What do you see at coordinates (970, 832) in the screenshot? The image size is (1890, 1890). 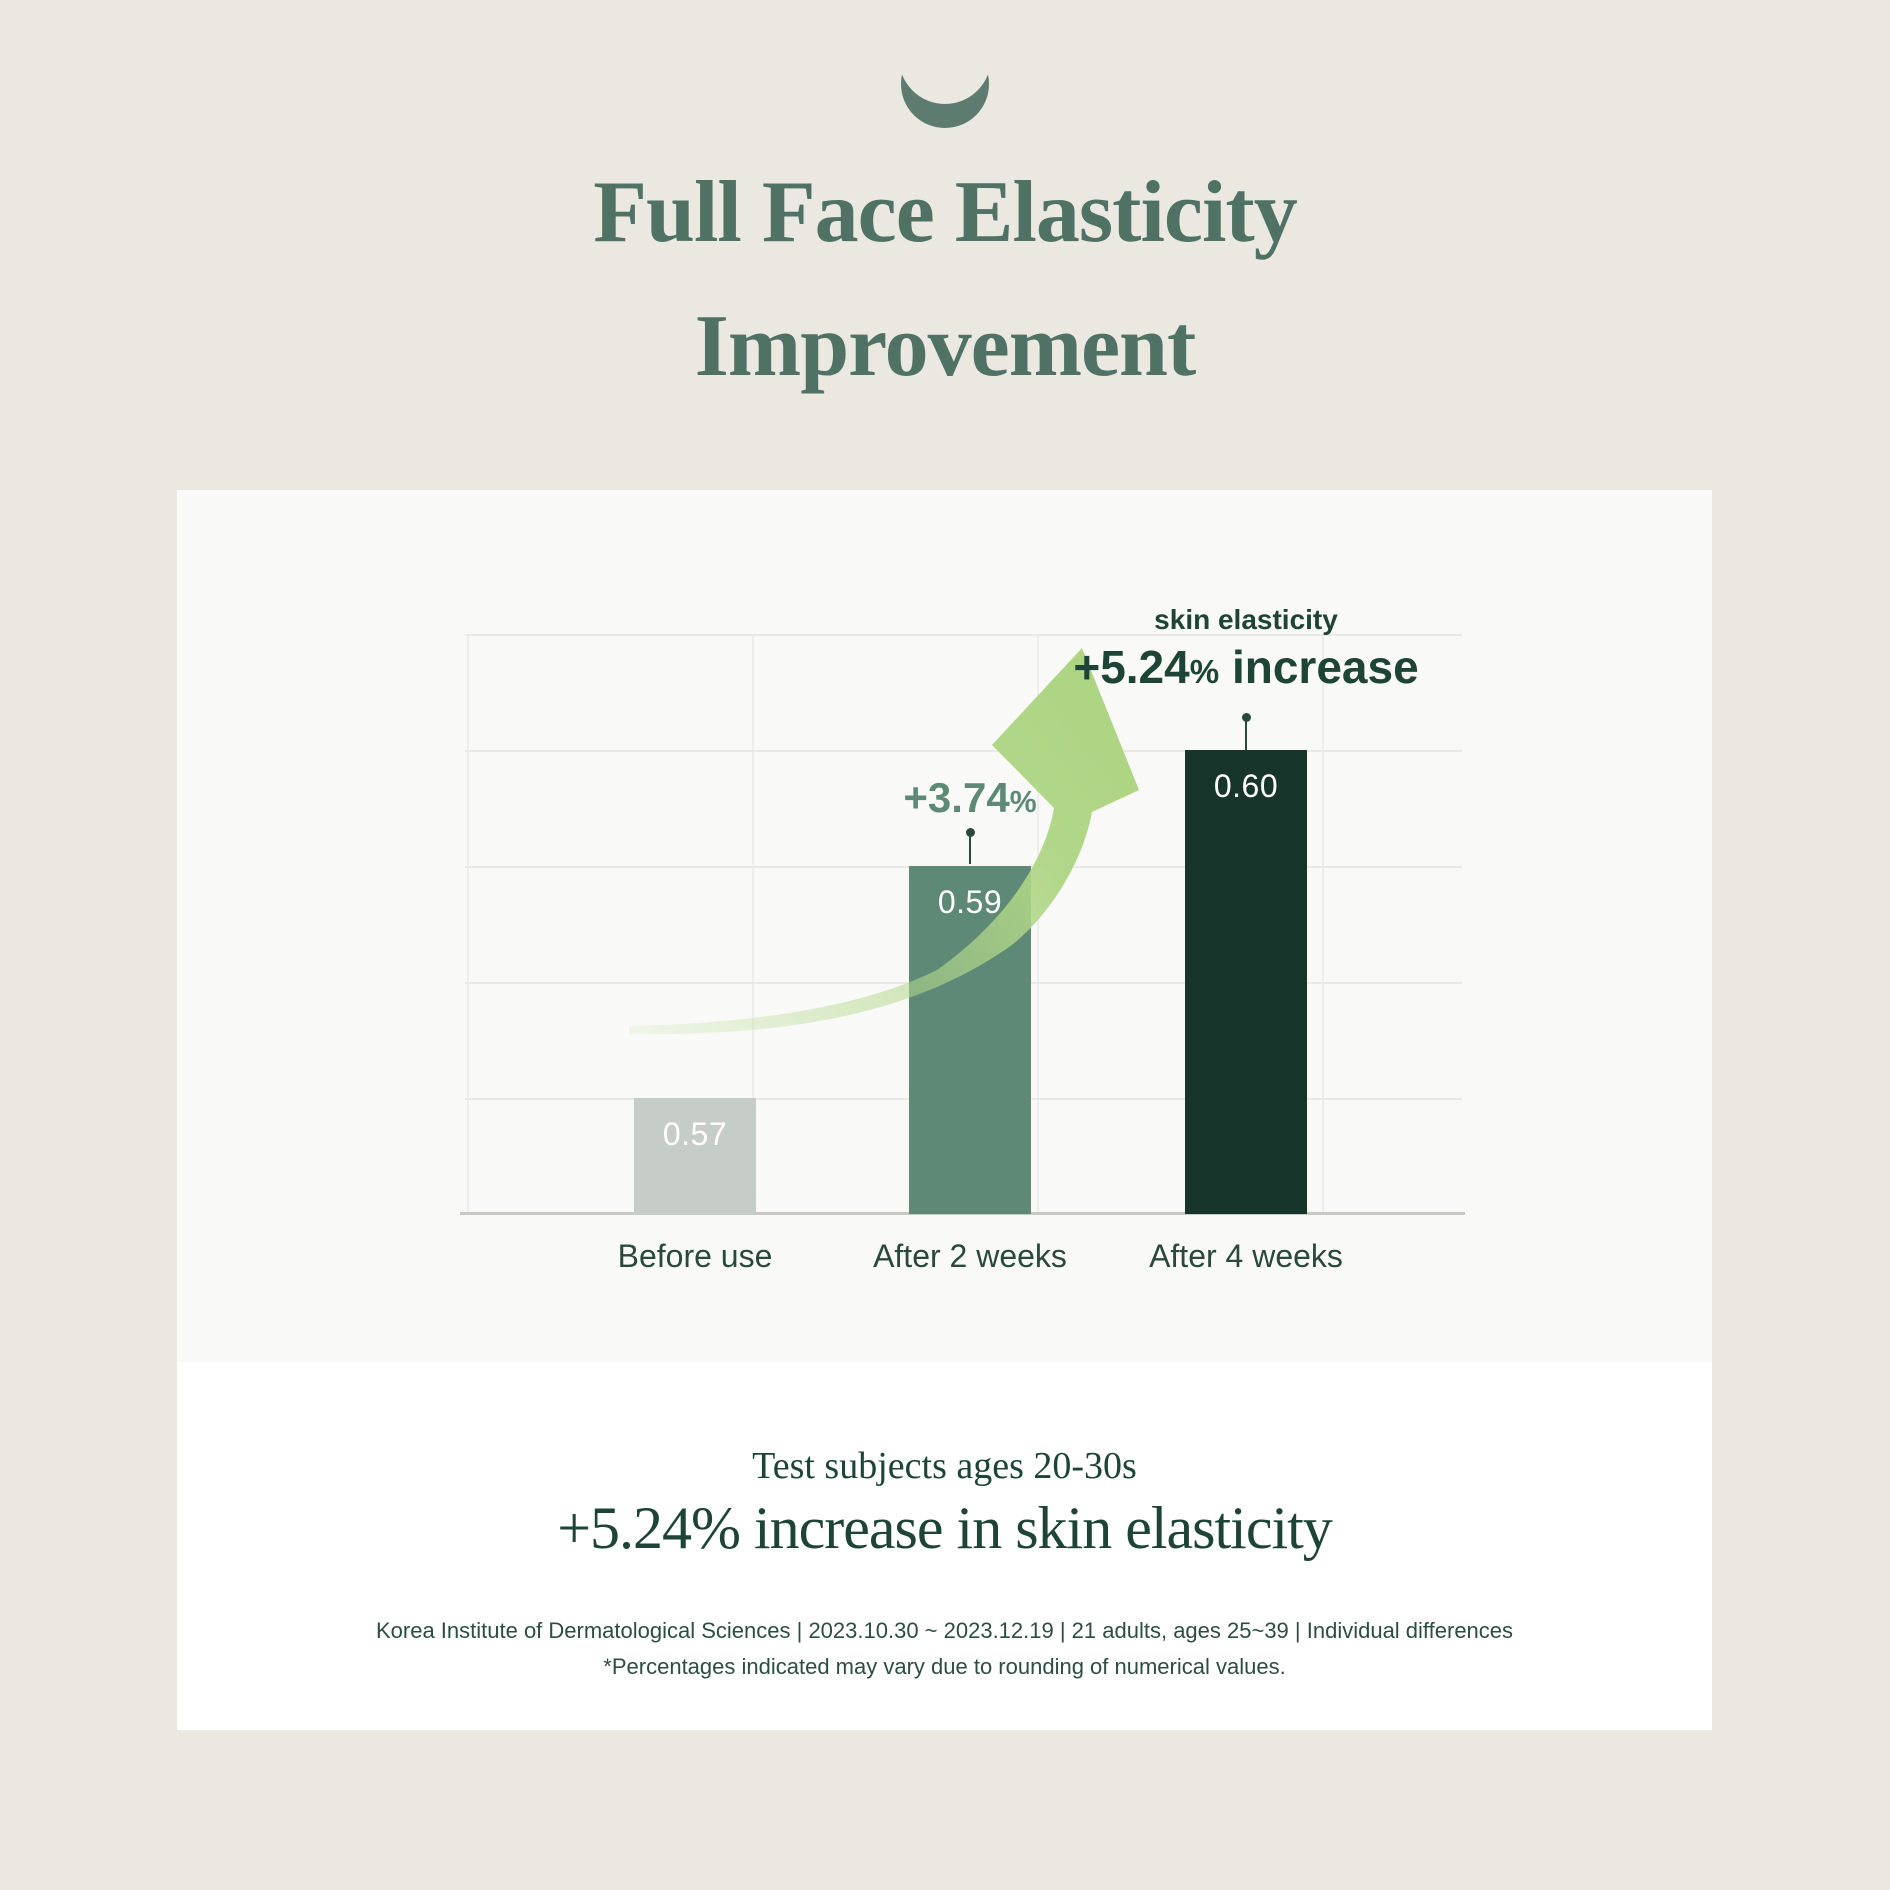 I see `leader-dot-2-weeks` at bounding box center [970, 832].